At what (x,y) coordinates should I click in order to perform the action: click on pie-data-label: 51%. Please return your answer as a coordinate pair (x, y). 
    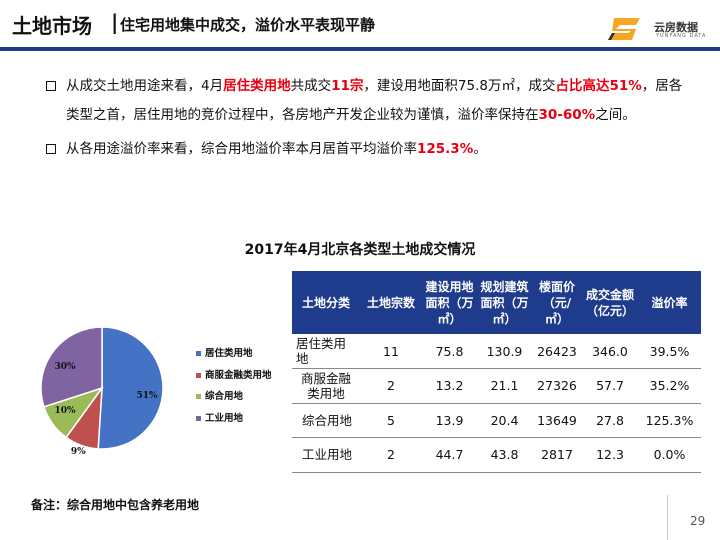
    Looking at the image, I should click on (147, 396).